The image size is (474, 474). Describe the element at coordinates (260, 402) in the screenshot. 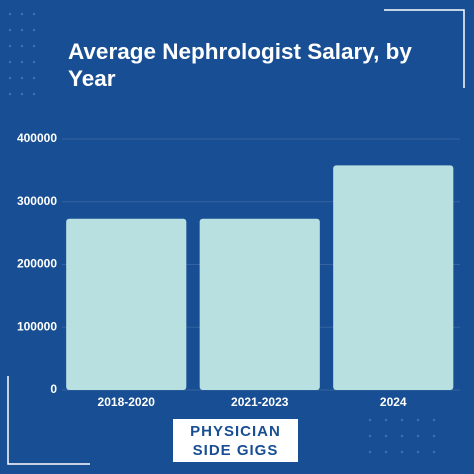

I see `x-tick-label: 2021-2023` at that location.